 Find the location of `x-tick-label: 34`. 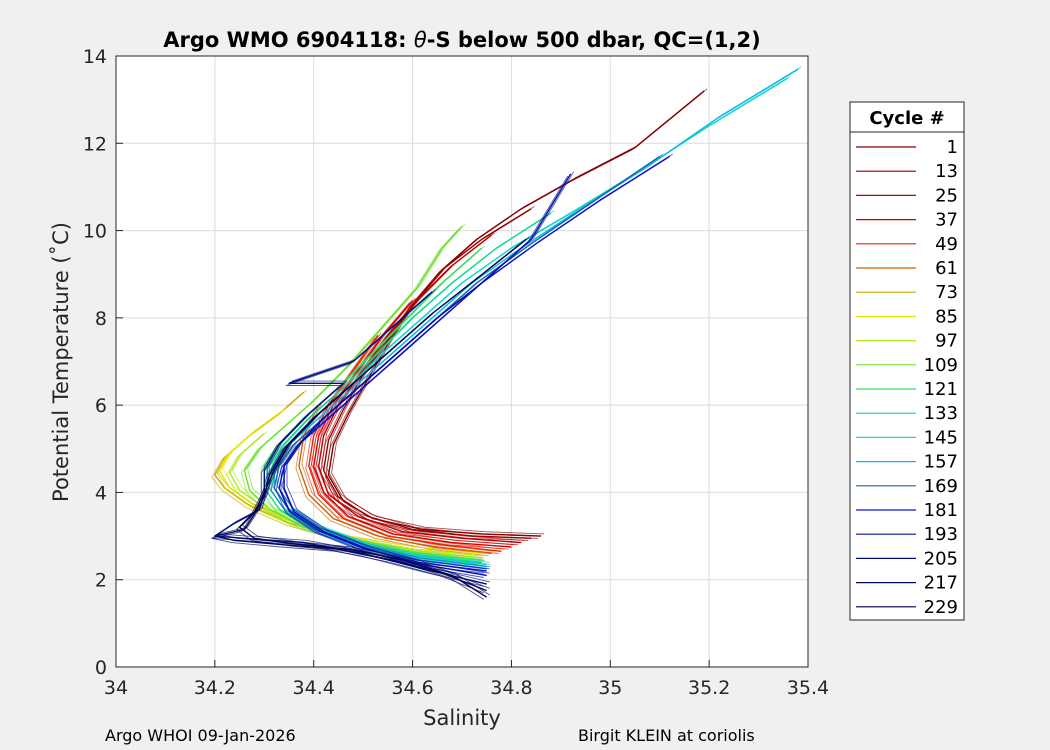

x-tick-label: 34 is located at coordinates (116, 688).